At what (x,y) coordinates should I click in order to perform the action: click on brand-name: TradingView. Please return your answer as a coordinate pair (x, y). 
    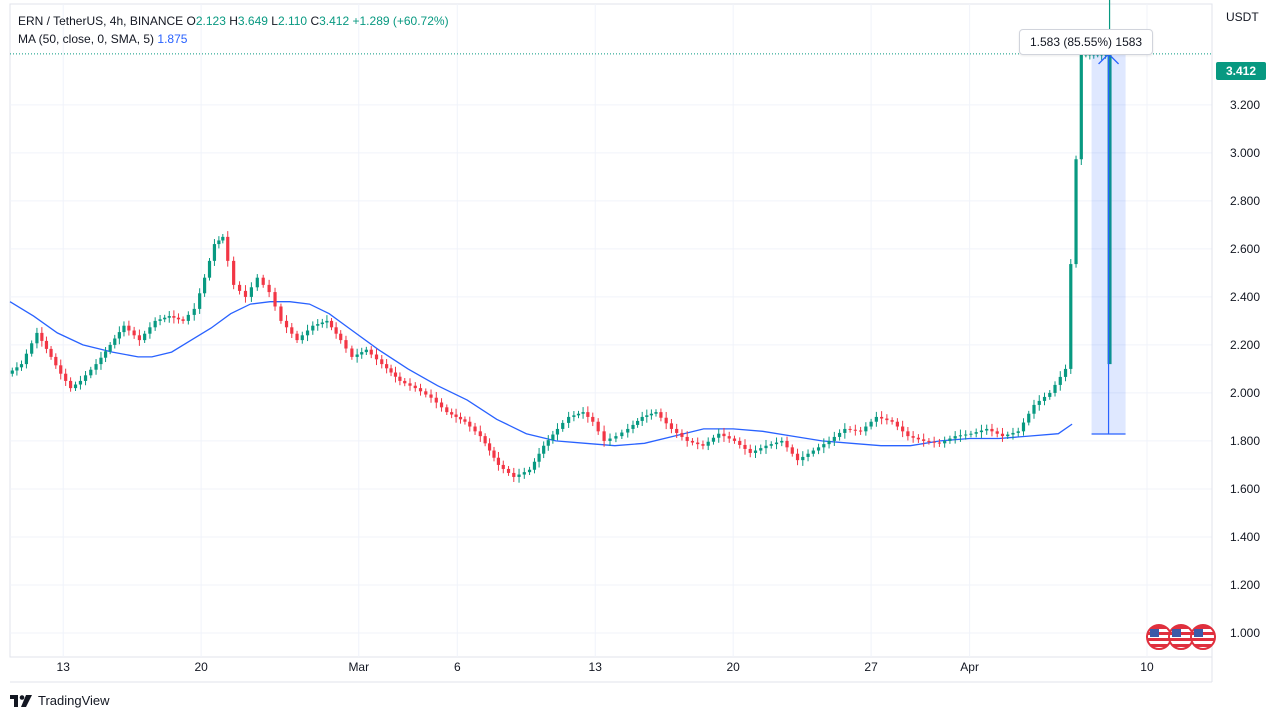
    Looking at the image, I should click on (74, 700).